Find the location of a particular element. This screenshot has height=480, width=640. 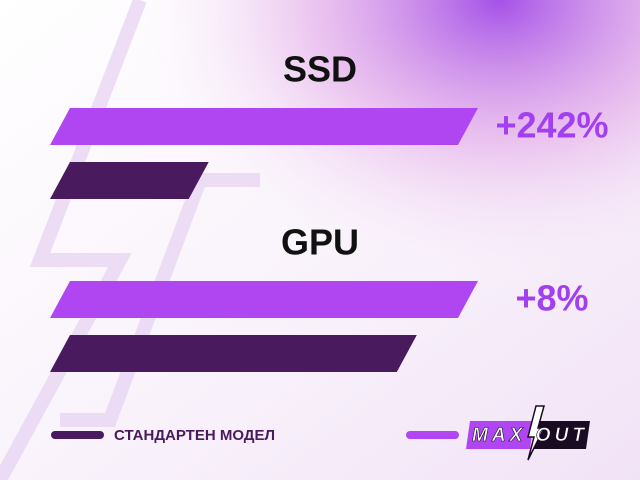

legend-label: СТАНДАРТЕН МОДЕЛ is located at coordinates (194, 435).